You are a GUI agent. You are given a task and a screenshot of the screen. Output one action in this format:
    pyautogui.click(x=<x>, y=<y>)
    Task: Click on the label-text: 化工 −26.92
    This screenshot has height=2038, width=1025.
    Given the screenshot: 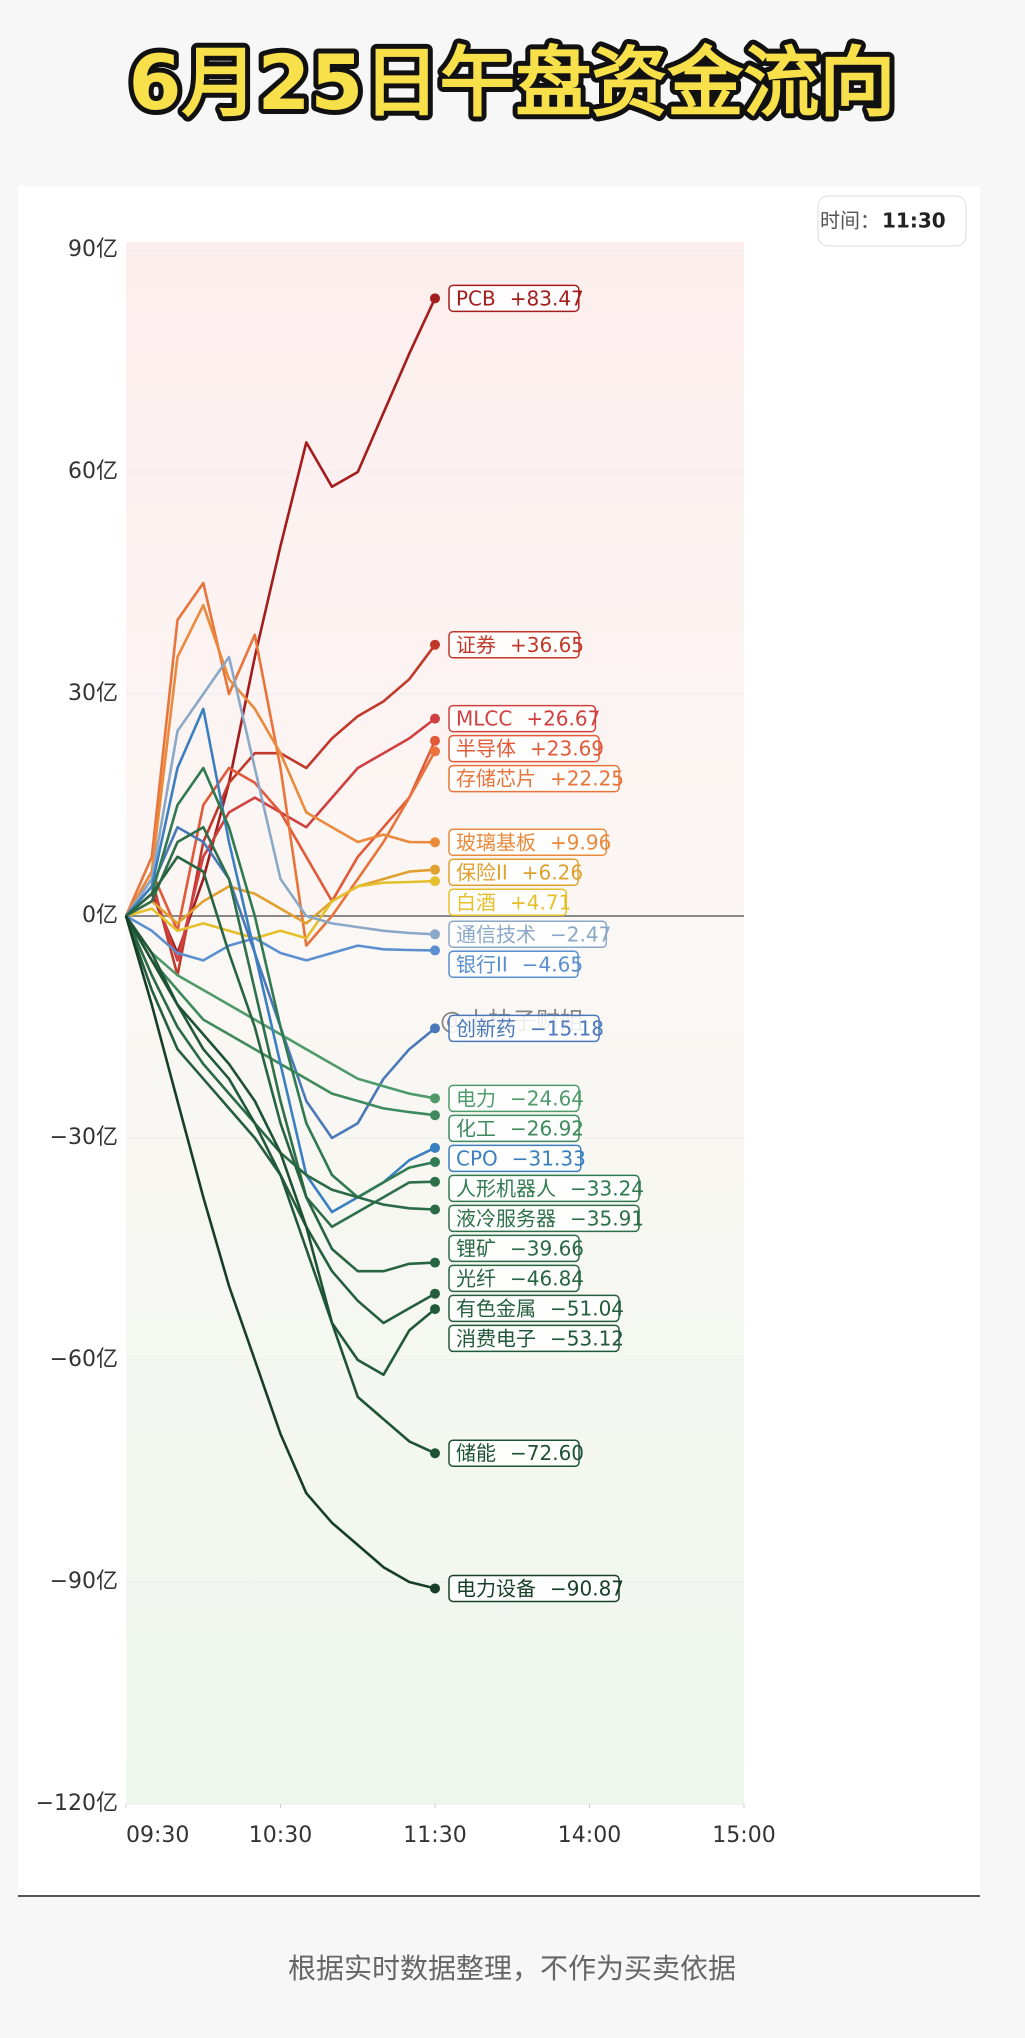 What is the action you would take?
    pyautogui.click(x=520, y=1128)
    